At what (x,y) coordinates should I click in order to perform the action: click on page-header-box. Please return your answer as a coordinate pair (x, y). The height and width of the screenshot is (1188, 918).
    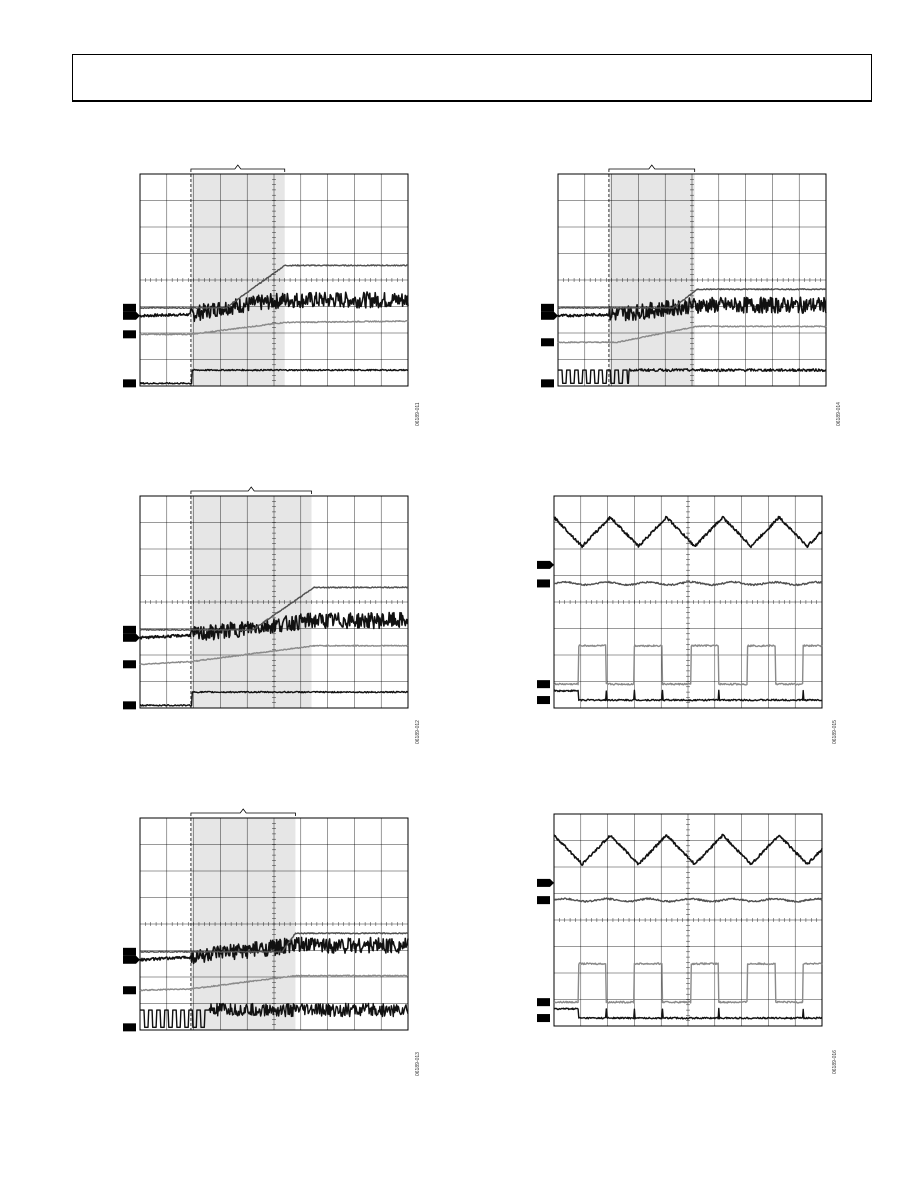
    Looking at the image, I should click on (472, 78).